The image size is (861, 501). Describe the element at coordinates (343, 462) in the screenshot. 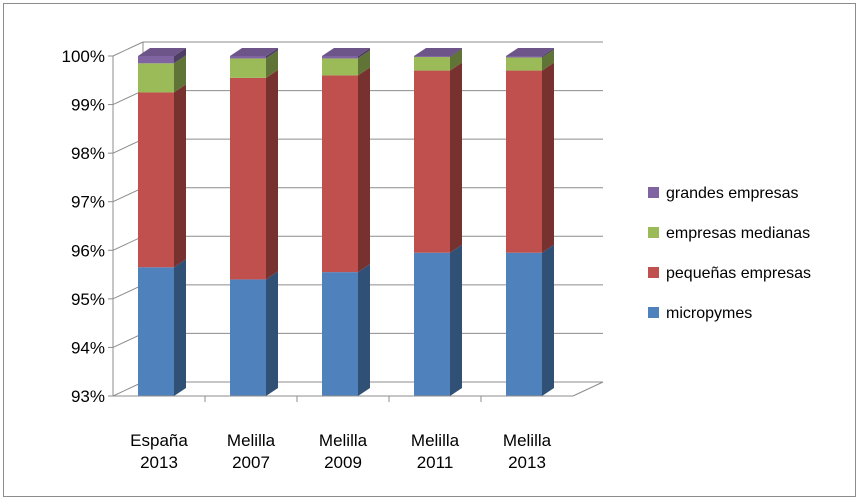

I see `x-category-label-line: 2009` at that location.